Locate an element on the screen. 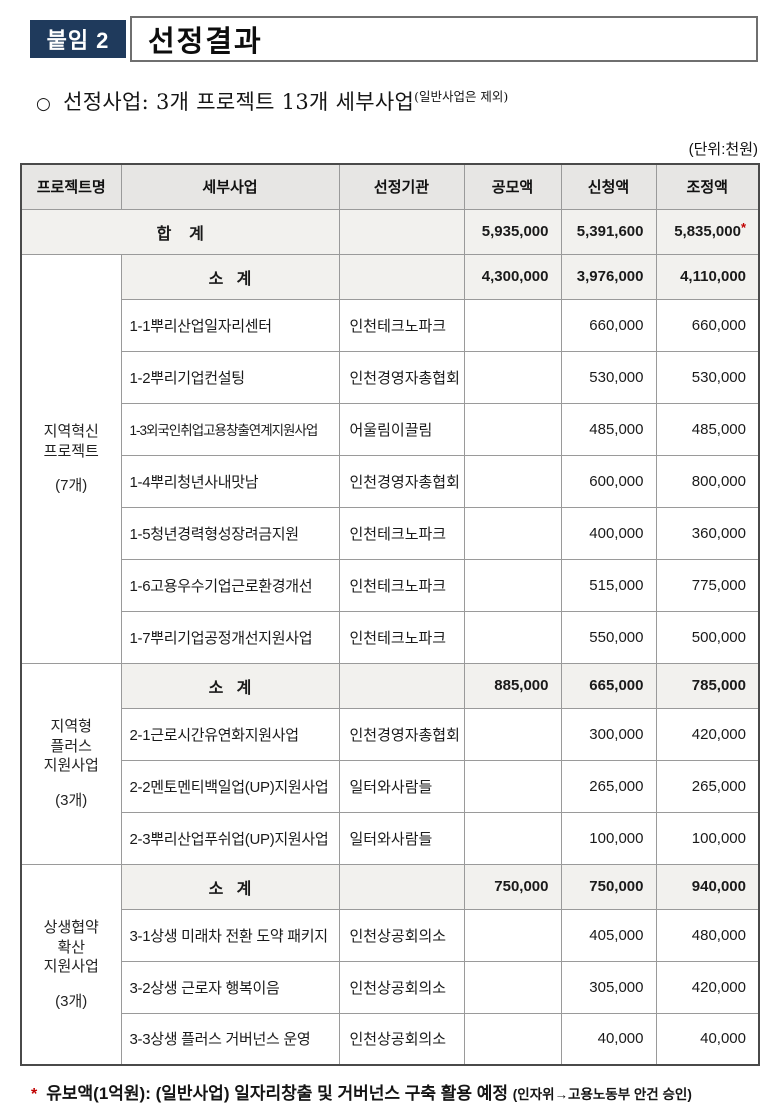 The width and height of the screenshot is (779, 1119). table-row: 1-1뿌리산업일자리센터 인천테크노파크 660,000 660,000 is located at coordinates (390, 325).